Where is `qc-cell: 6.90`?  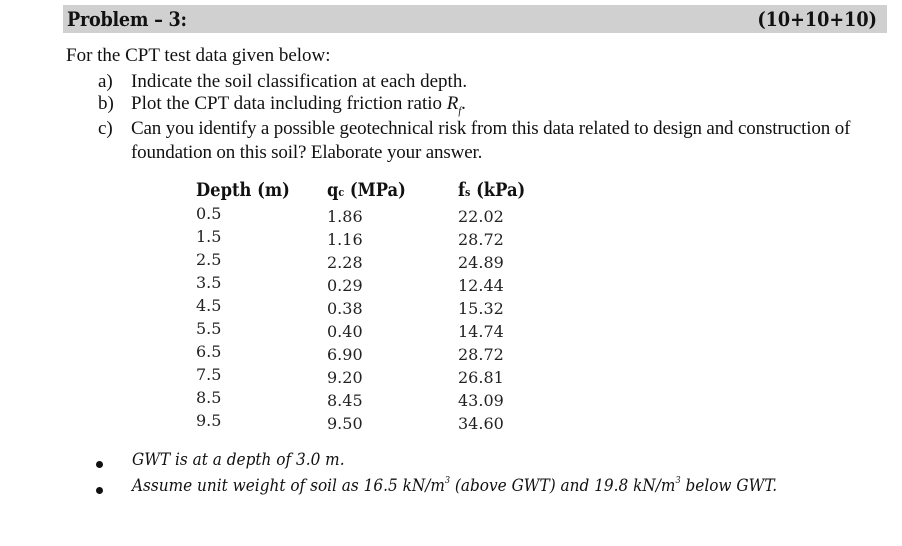
qc-cell: 6.90 is located at coordinates (345, 354).